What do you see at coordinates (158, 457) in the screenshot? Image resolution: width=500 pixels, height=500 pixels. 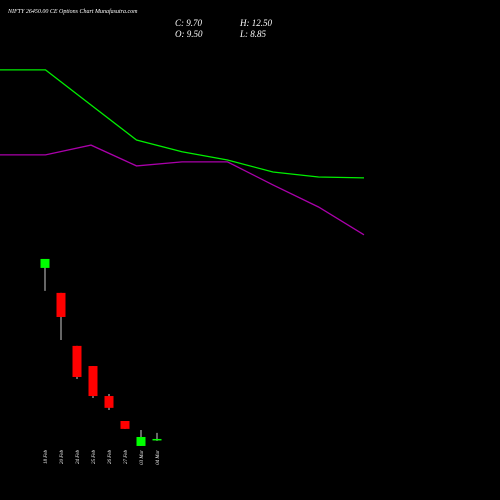 I see `x-tick-label: 04 Mar` at bounding box center [158, 457].